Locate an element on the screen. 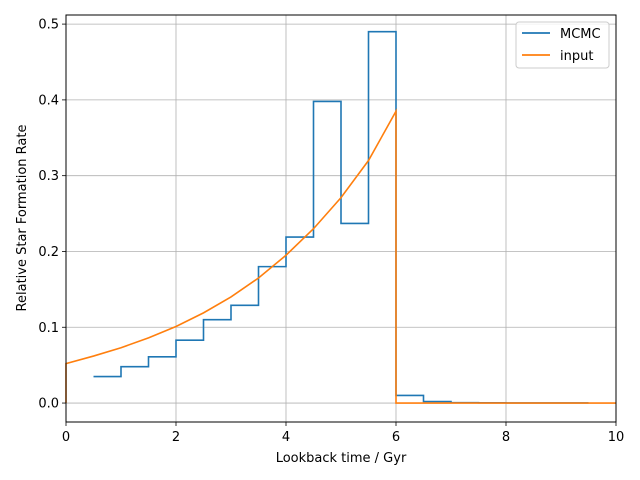 This screenshot has height=480, width=640. x-axis-ticks: 0 2 4 6 8 10 is located at coordinates (343, 433).